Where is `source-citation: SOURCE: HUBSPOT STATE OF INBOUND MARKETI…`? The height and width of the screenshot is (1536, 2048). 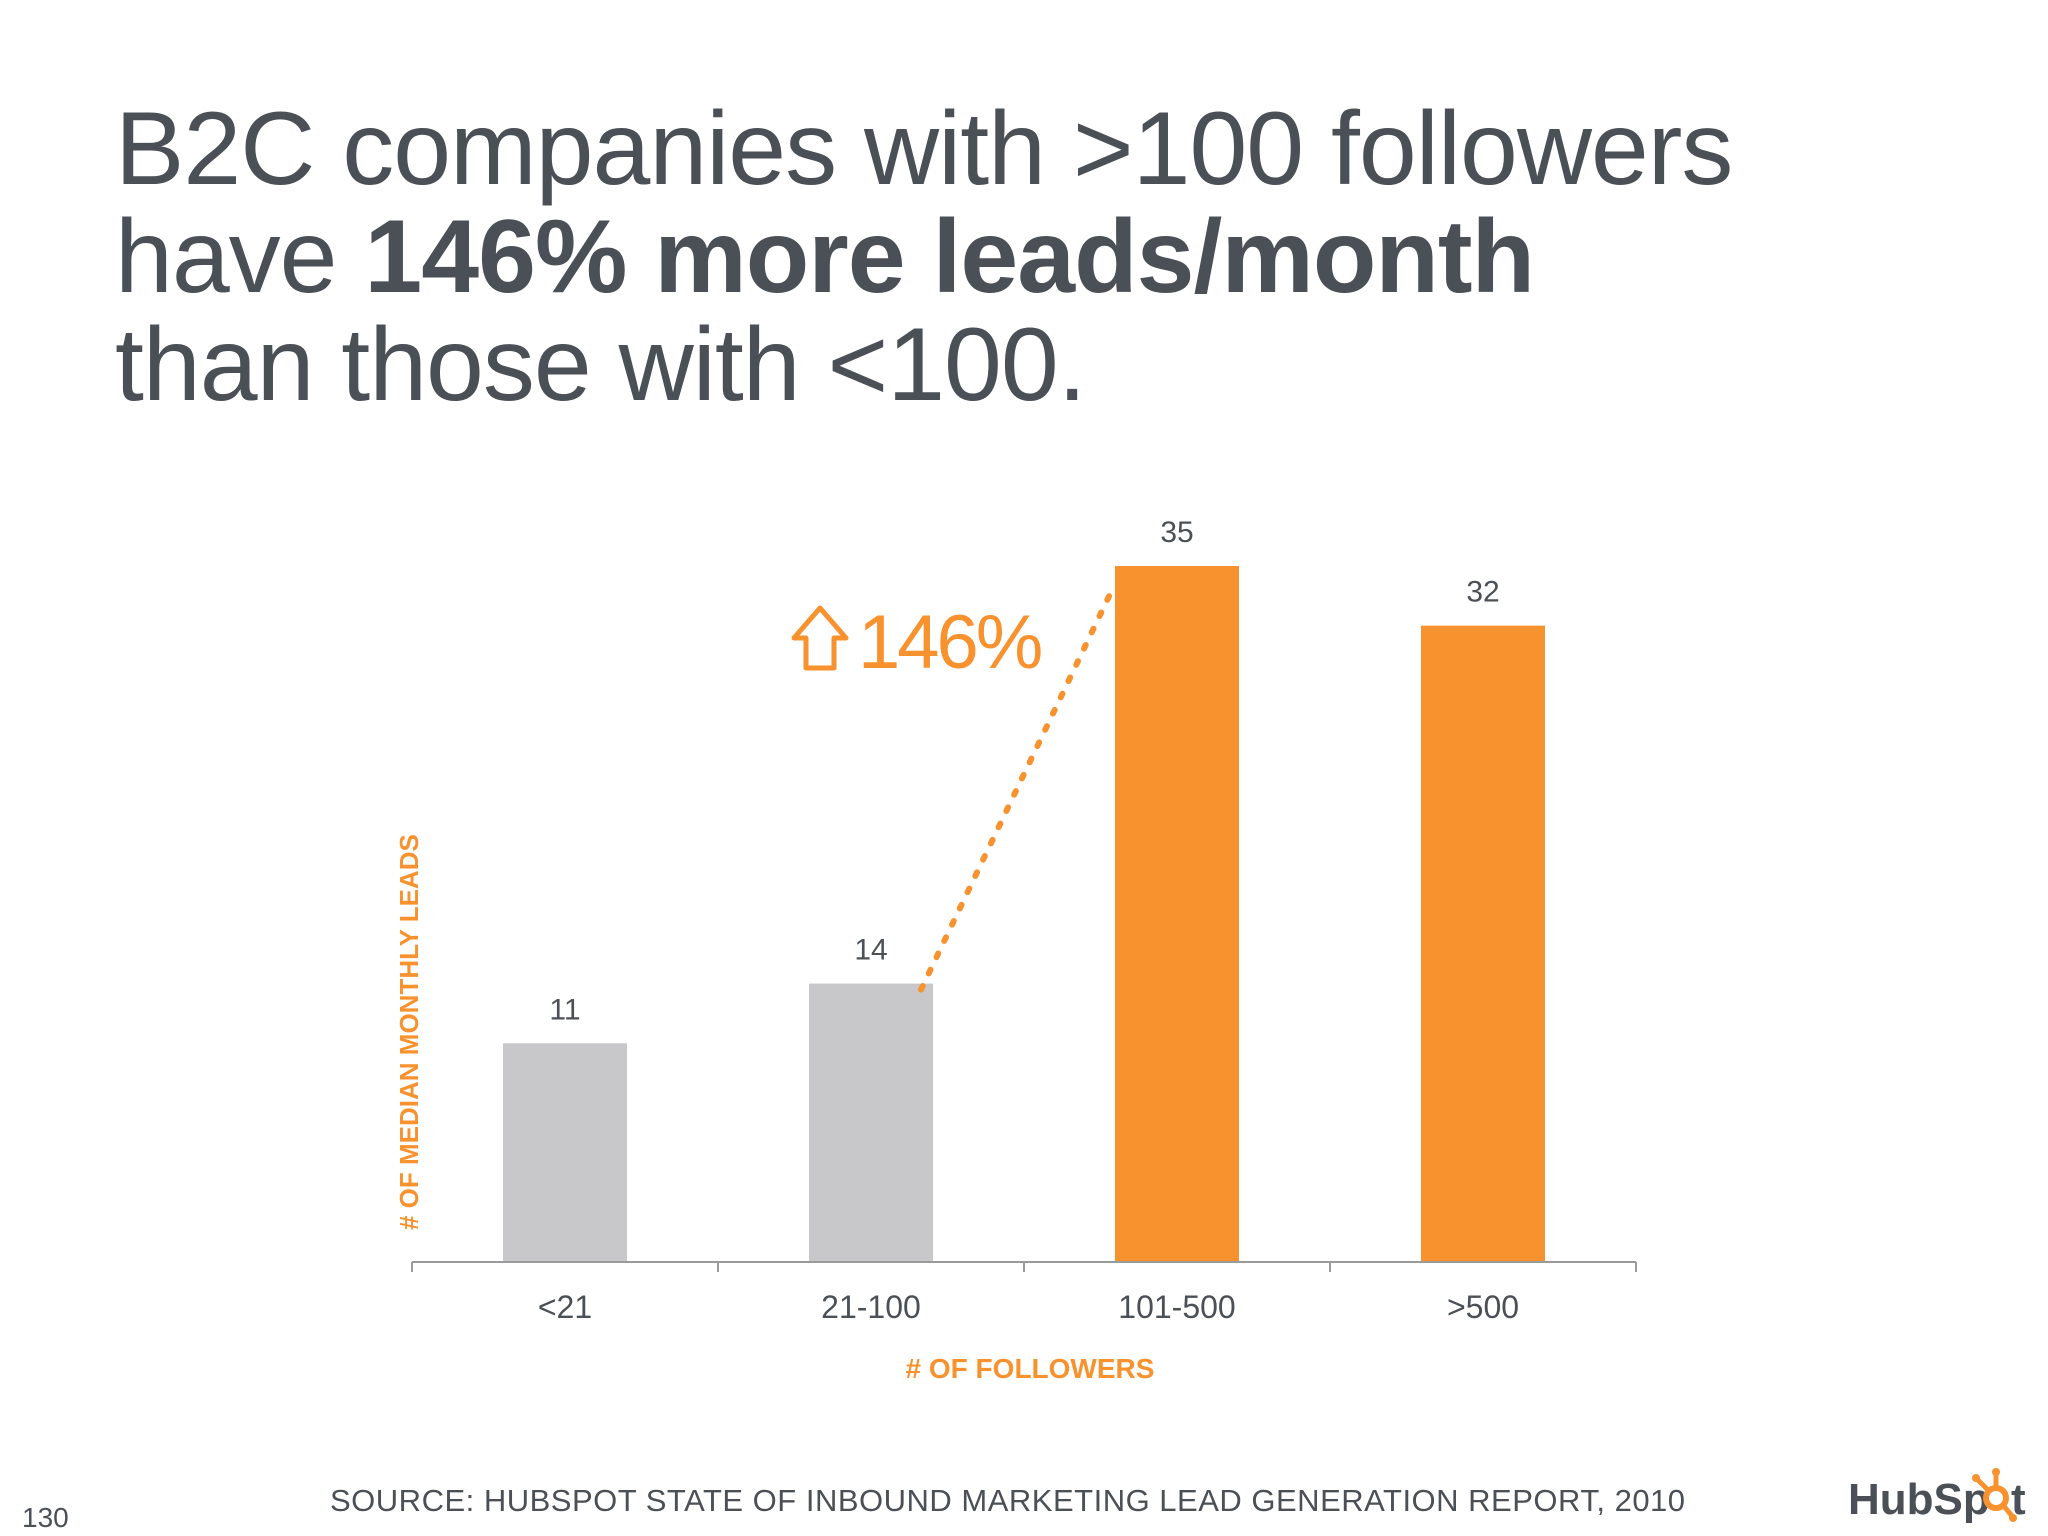 source-citation: SOURCE: HUBSPOT STATE OF INBOUND MARKETI… is located at coordinates (1008, 1500).